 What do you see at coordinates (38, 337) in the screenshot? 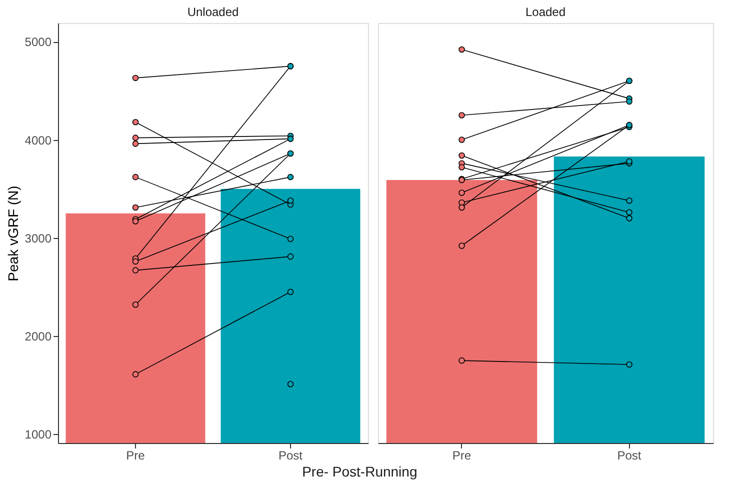
I see `y-tick-label: 2000` at bounding box center [38, 337].